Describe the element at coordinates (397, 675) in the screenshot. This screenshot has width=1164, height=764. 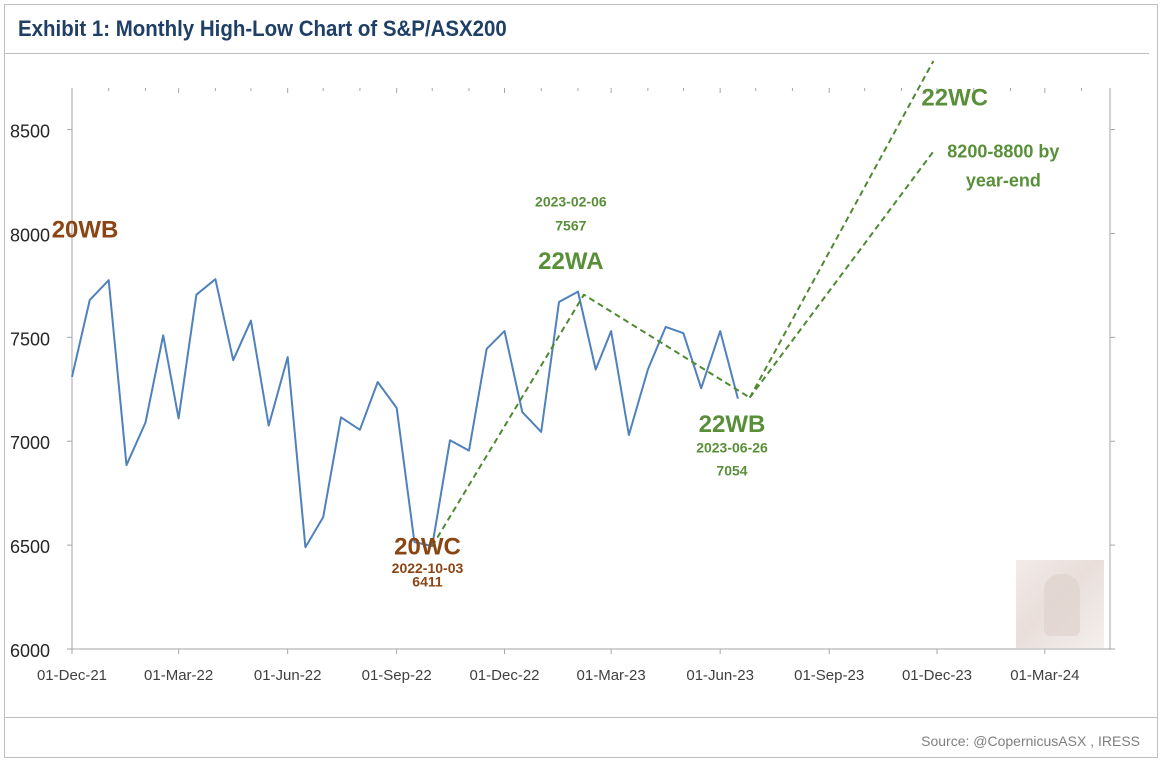
I see `x-tick-label: 01-Sep-22` at that location.